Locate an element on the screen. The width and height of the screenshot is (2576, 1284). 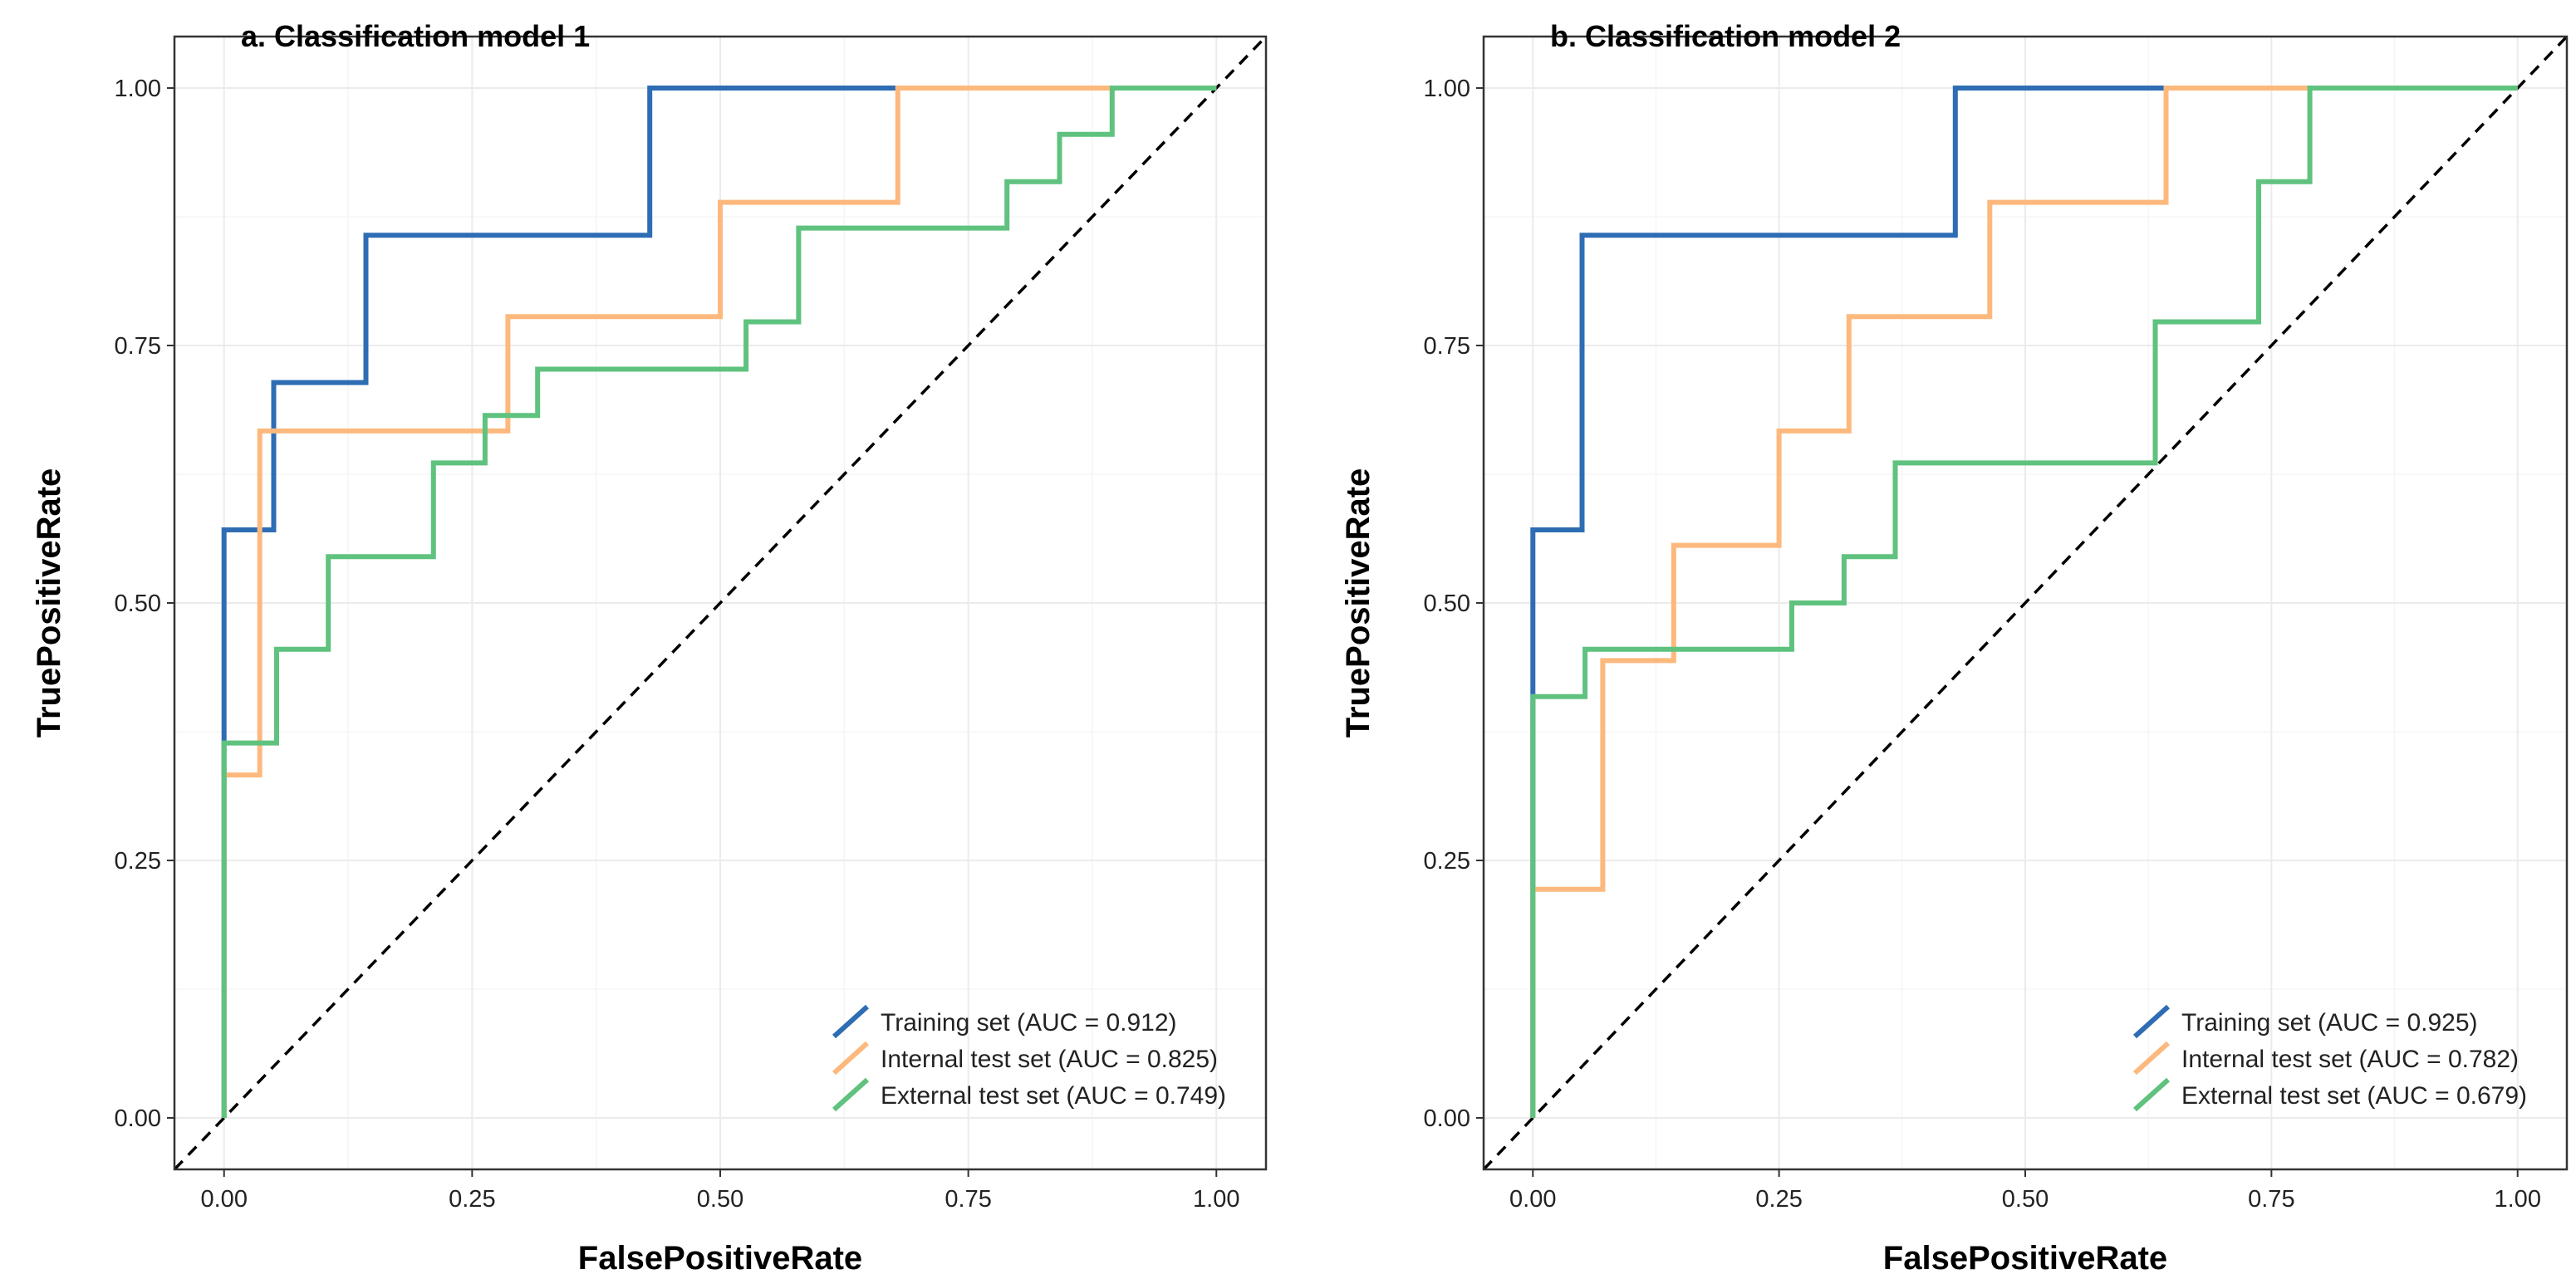
legend-label: External test set (AUC = 0.749) is located at coordinates (1053, 1096).